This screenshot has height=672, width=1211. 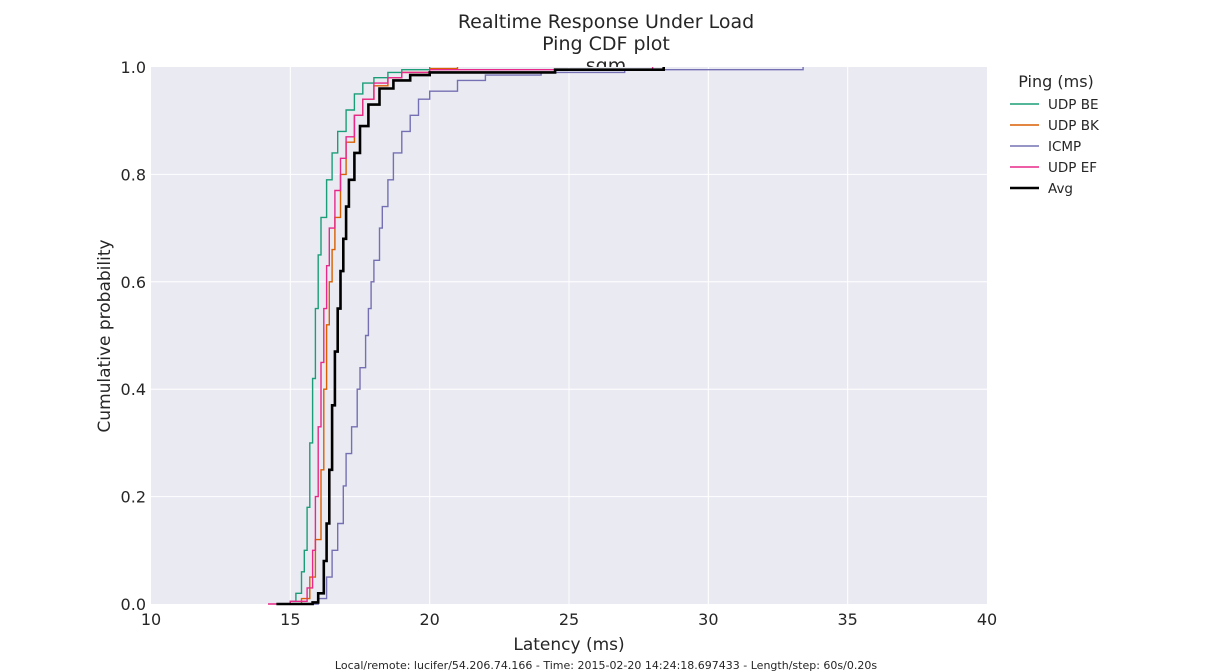 What do you see at coordinates (606, 22) in the screenshot?
I see `title-line: Realtime Response Under Load` at bounding box center [606, 22].